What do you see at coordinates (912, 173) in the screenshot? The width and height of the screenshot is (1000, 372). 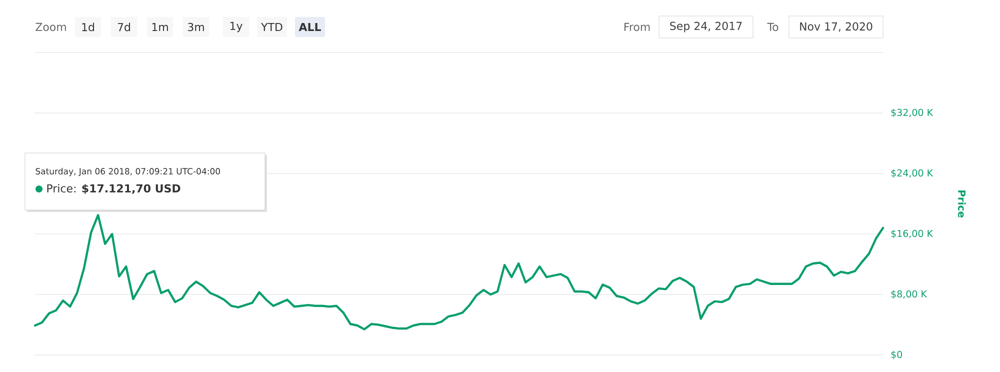 I see `y-tick-label: $24,00 K` at bounding box center [912, 173].